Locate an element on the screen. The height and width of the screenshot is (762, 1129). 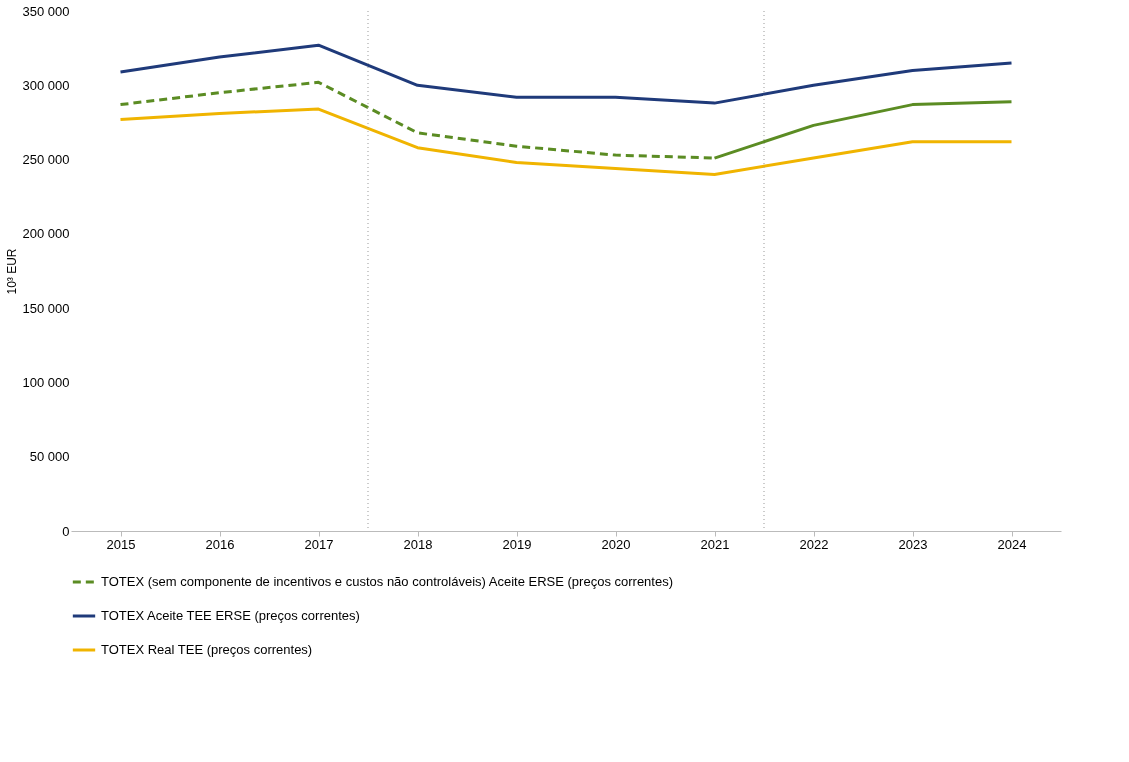
x-tick-label: 2021 is located at coordinates (715, 544).